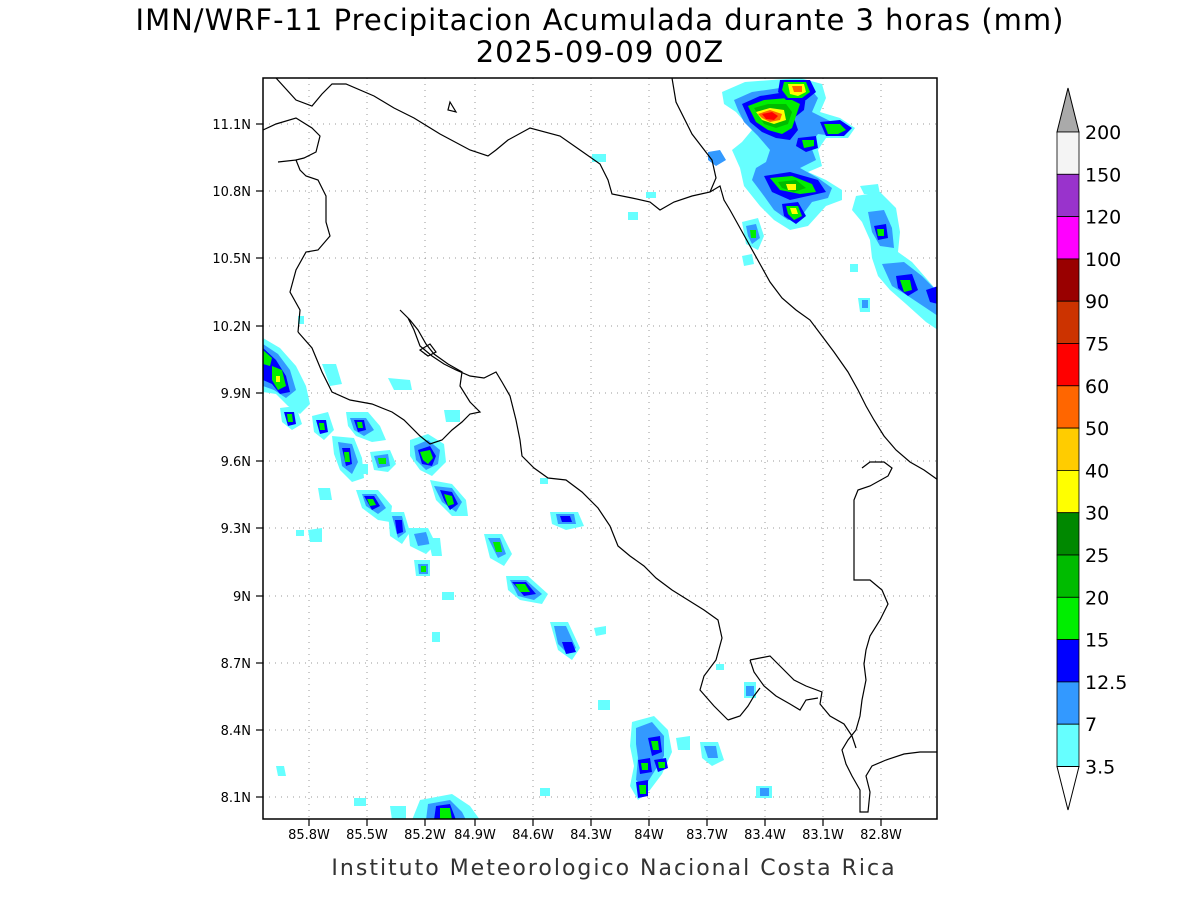  I want to click on precip-cluster-pacific-west, so click(361, 446).